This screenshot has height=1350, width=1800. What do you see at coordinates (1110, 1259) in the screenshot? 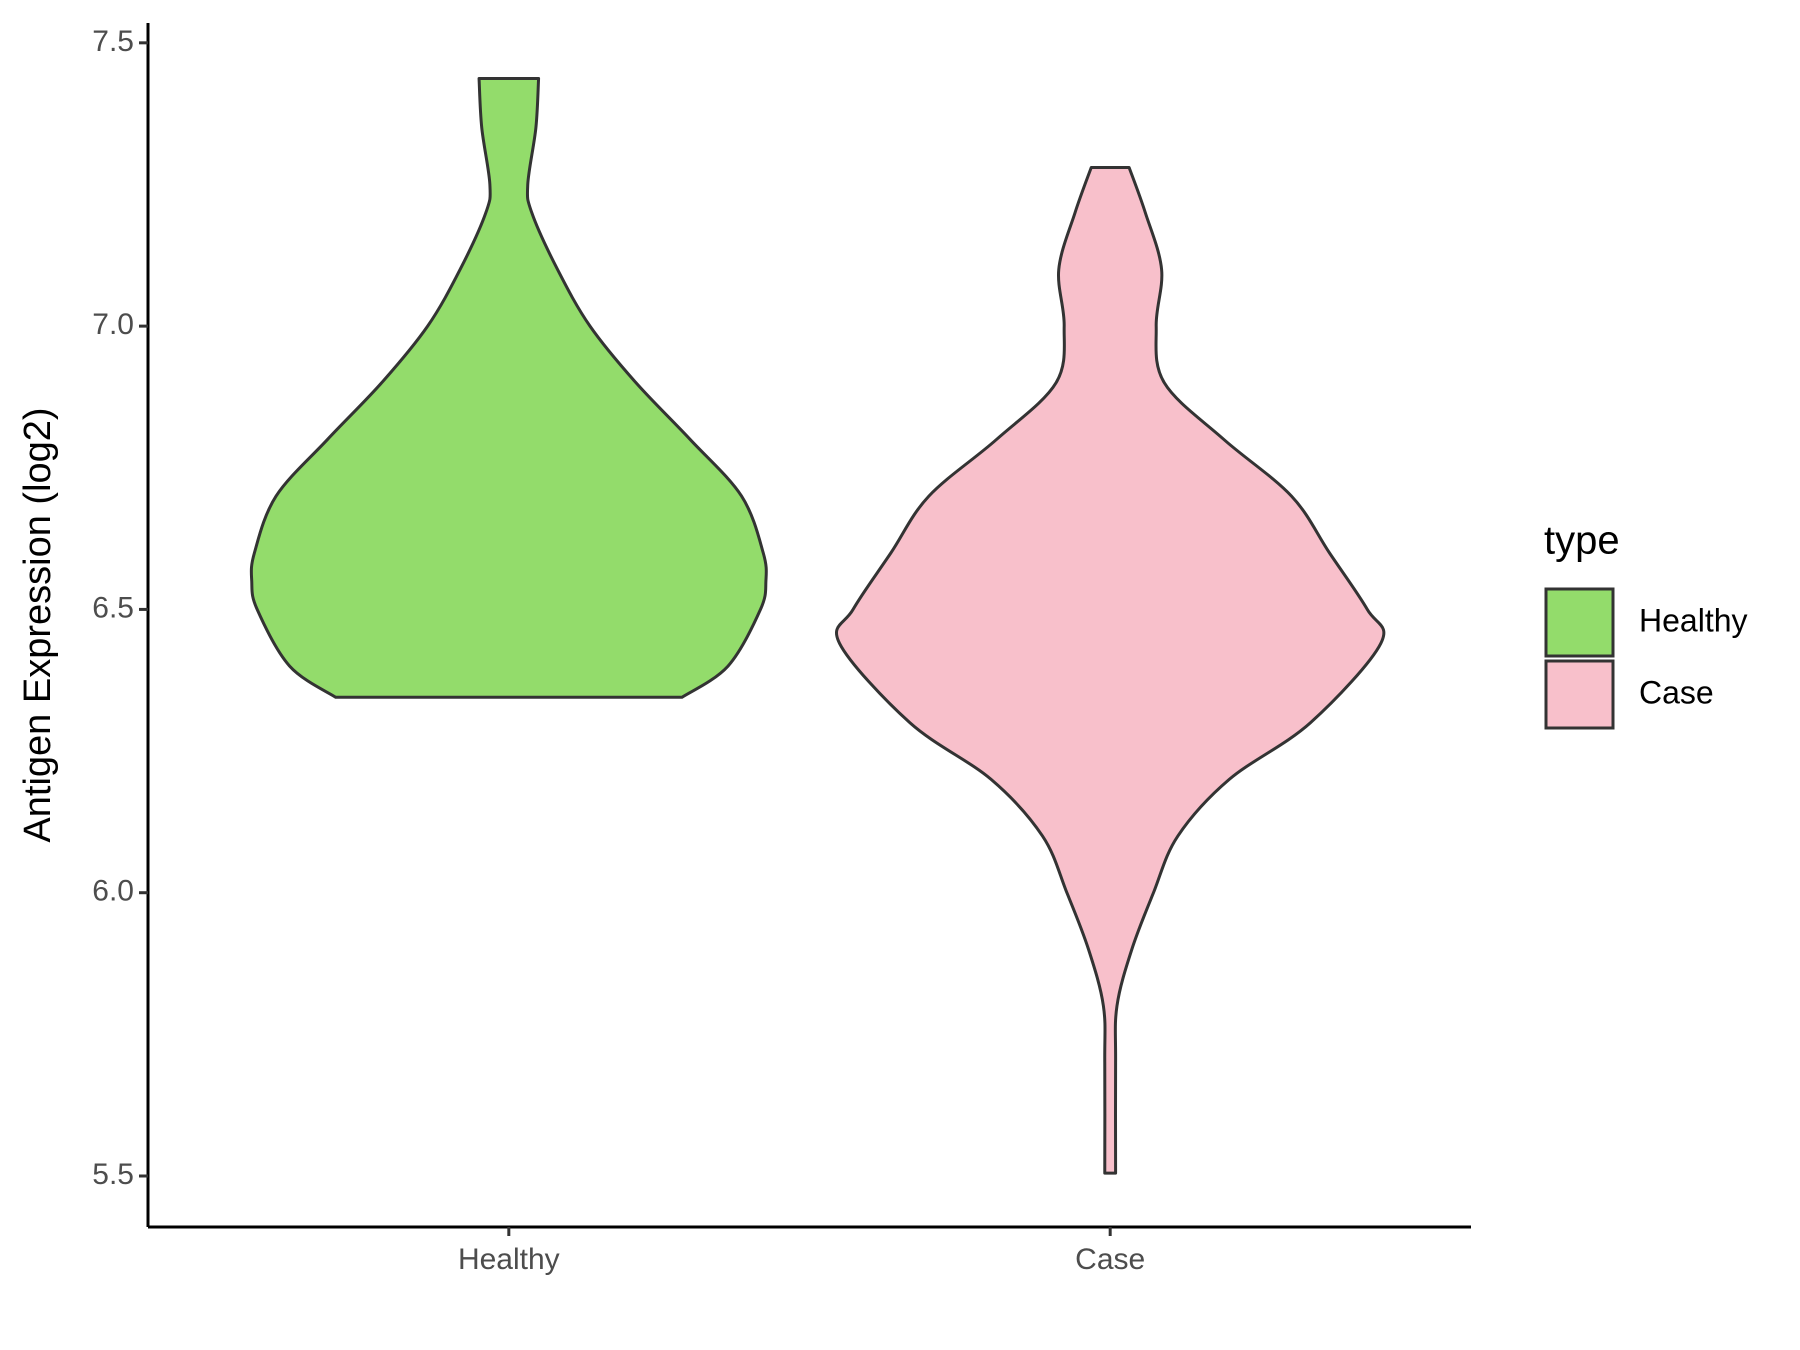
I see `x-tick-label: Case` at bounding box center [1110, 1259].